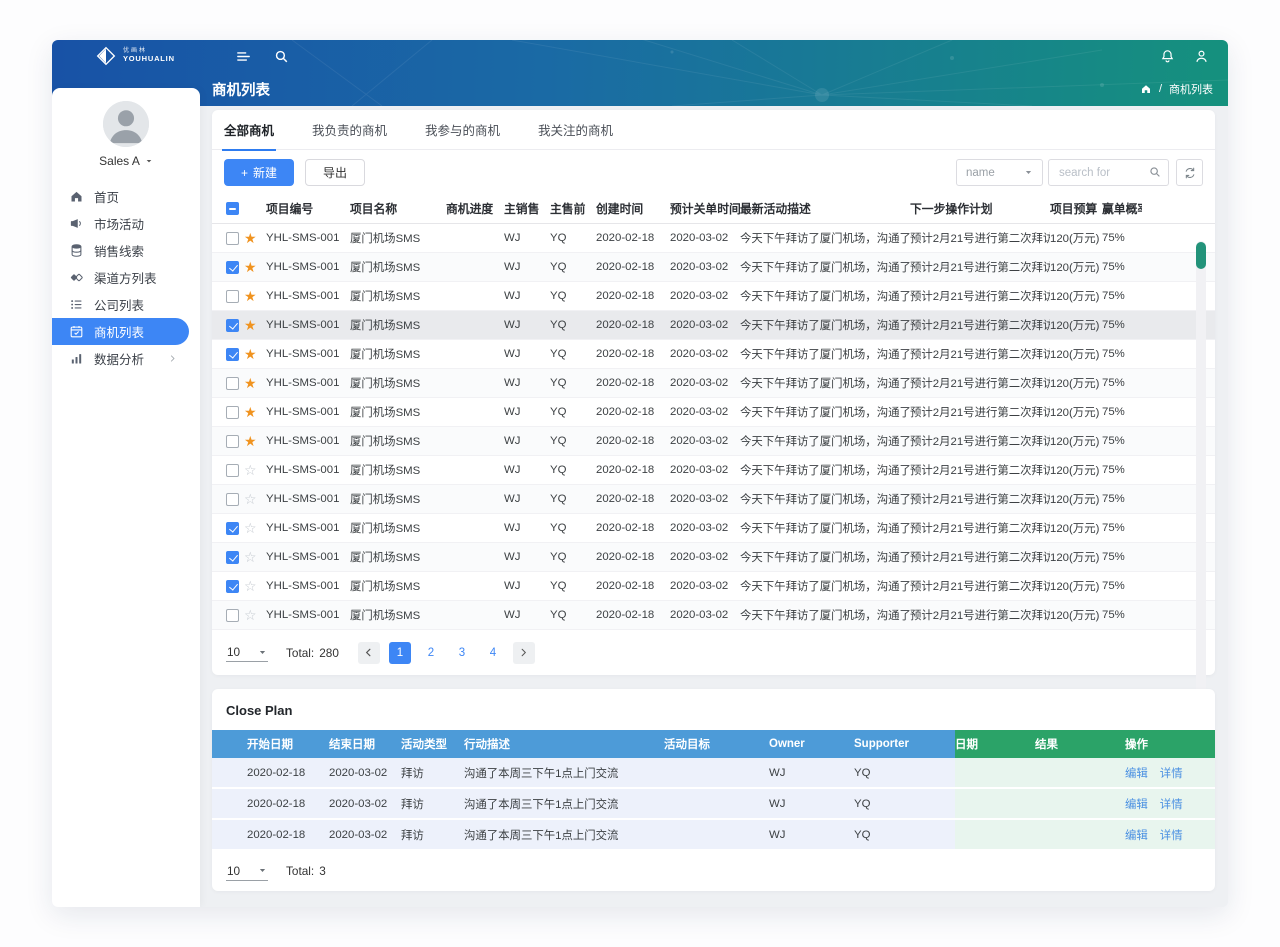 This screenshot has width=1280, height=947. I want to click on tab-joined: 我参与的商机, so click(463, 131).